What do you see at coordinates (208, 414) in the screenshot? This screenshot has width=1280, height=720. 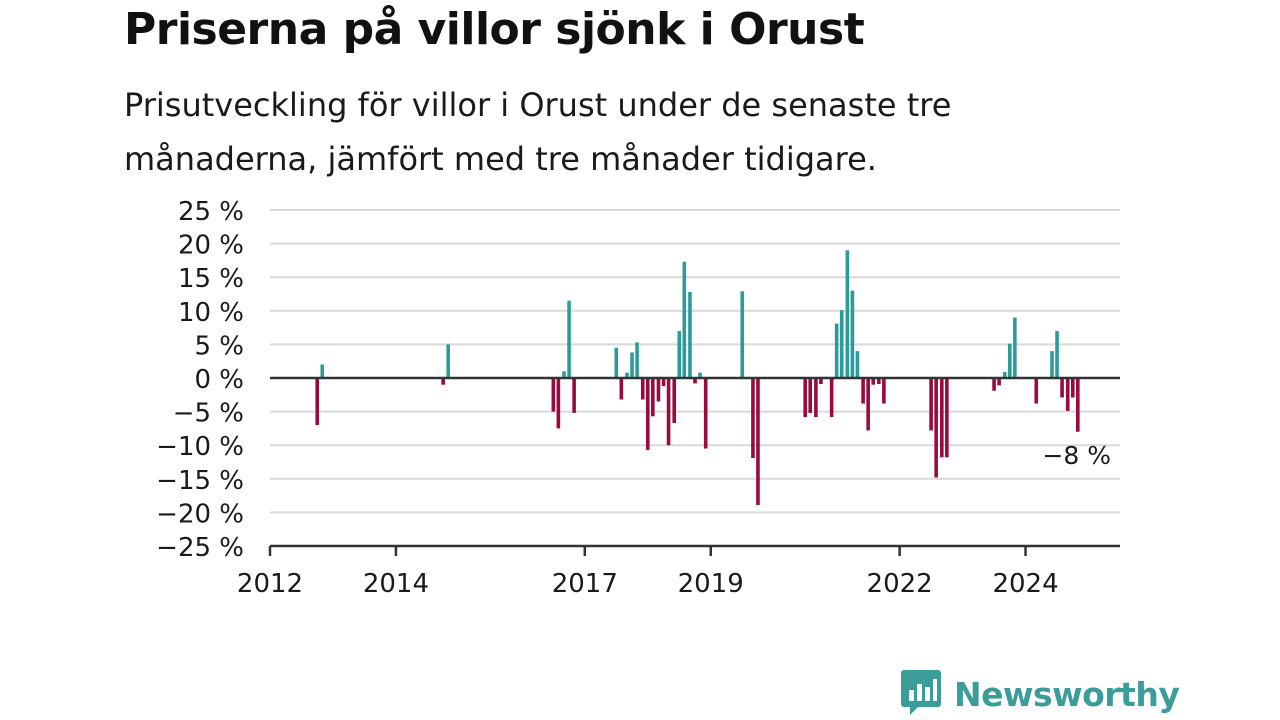 I see `y-tick-label: −5 %` at bounding box center [208, 414].